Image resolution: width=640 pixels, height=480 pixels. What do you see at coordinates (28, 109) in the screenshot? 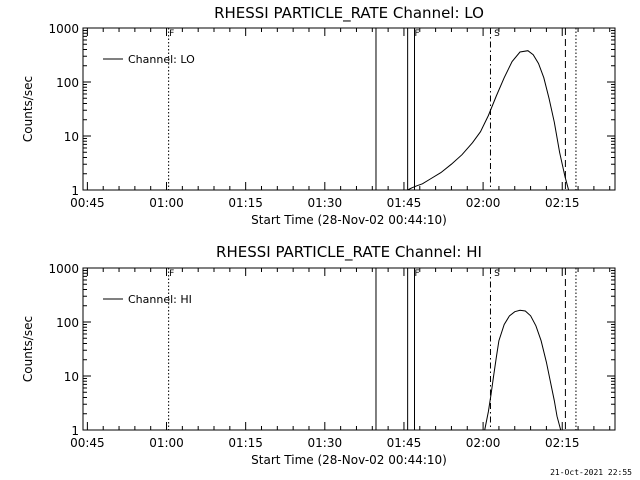
I see `panel1-y-axis-label: Counts/sec` at bounding box center [28, 109].